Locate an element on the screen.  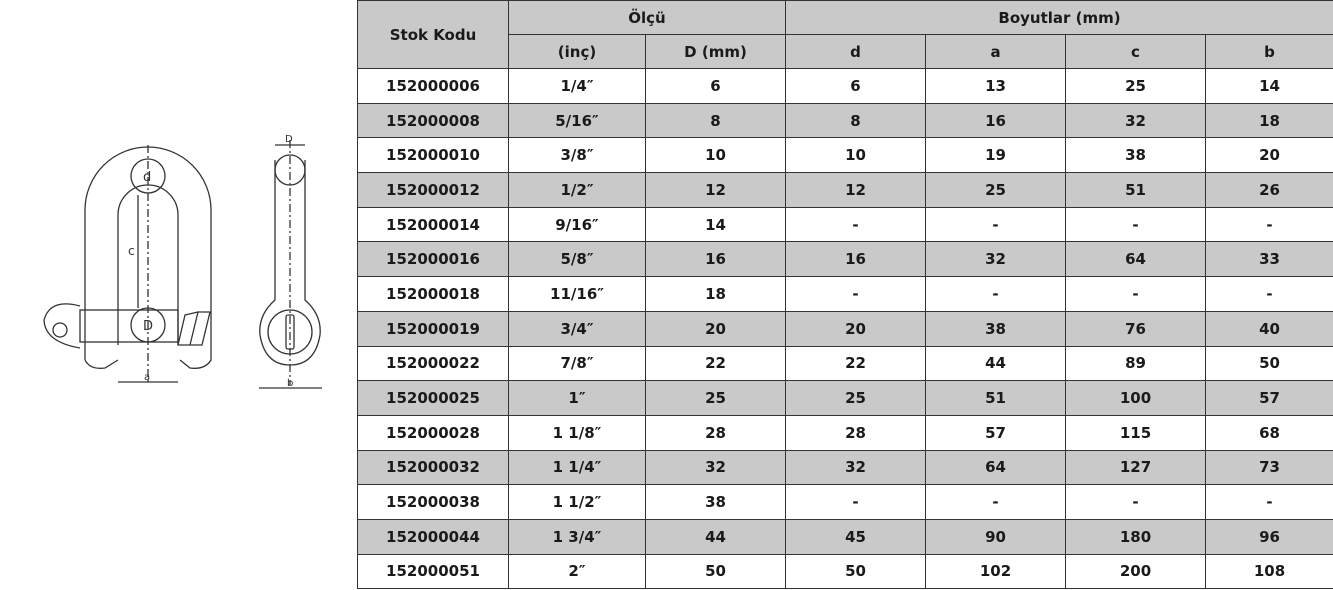
cell-a: 25 is located at coordinates (995, 190).